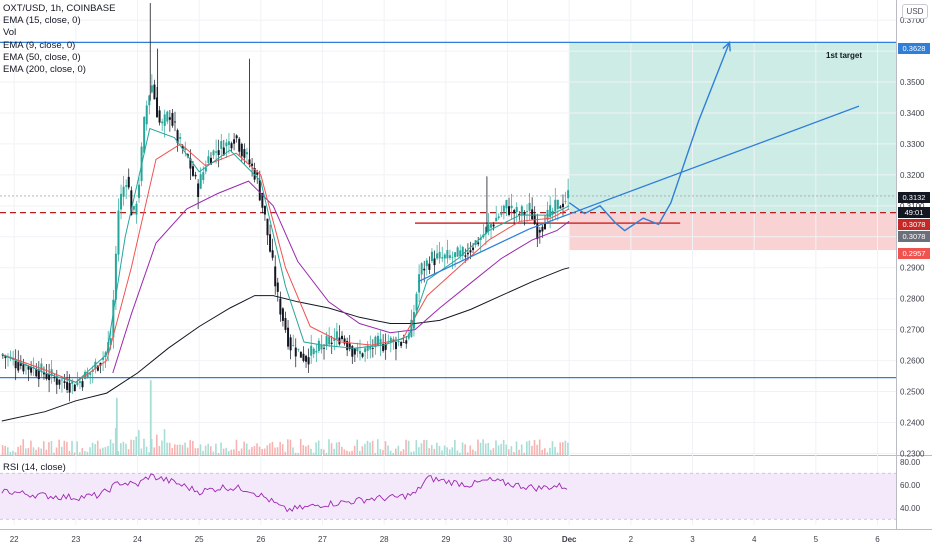 This screenshot has height=550, width=932. What do you see at coordinates (914, 224) in the screenshot?
I see `entry-price-label: 0.3078` at bounding box center [914, 224].